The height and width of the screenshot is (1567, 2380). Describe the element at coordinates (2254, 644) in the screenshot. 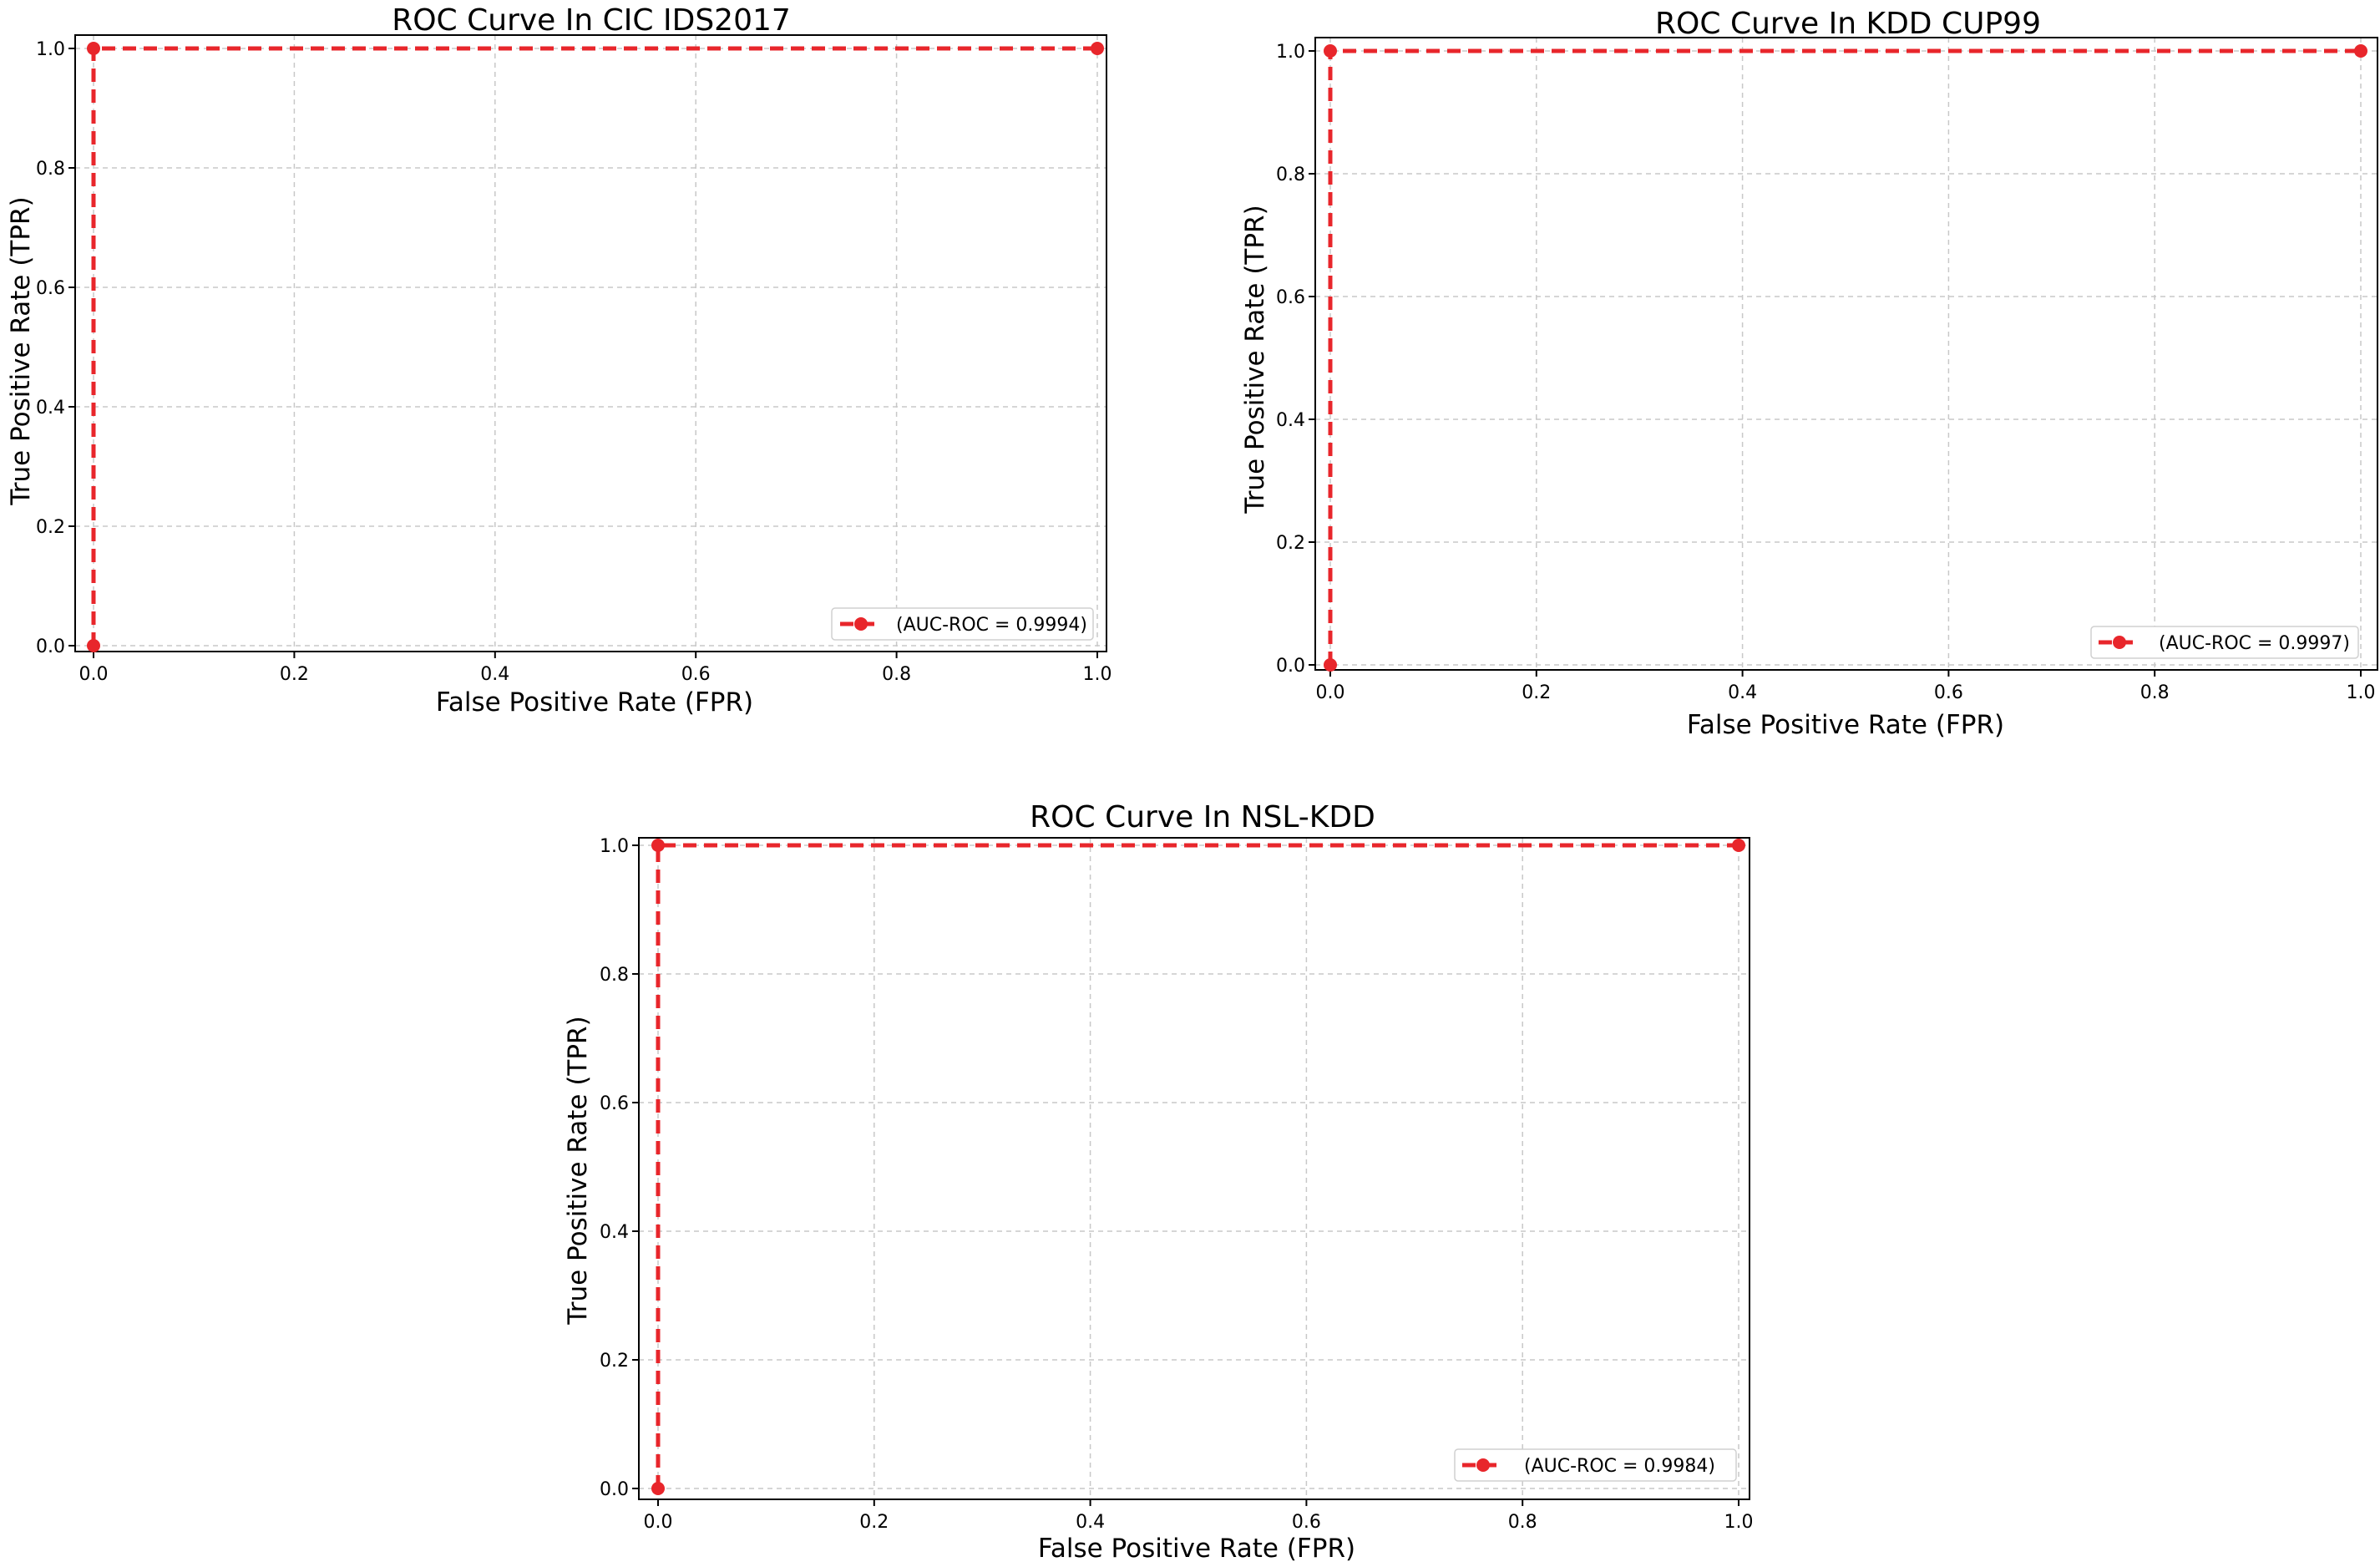

I see `legend-label: (AUC-ROC = 0.9997)` at that location.